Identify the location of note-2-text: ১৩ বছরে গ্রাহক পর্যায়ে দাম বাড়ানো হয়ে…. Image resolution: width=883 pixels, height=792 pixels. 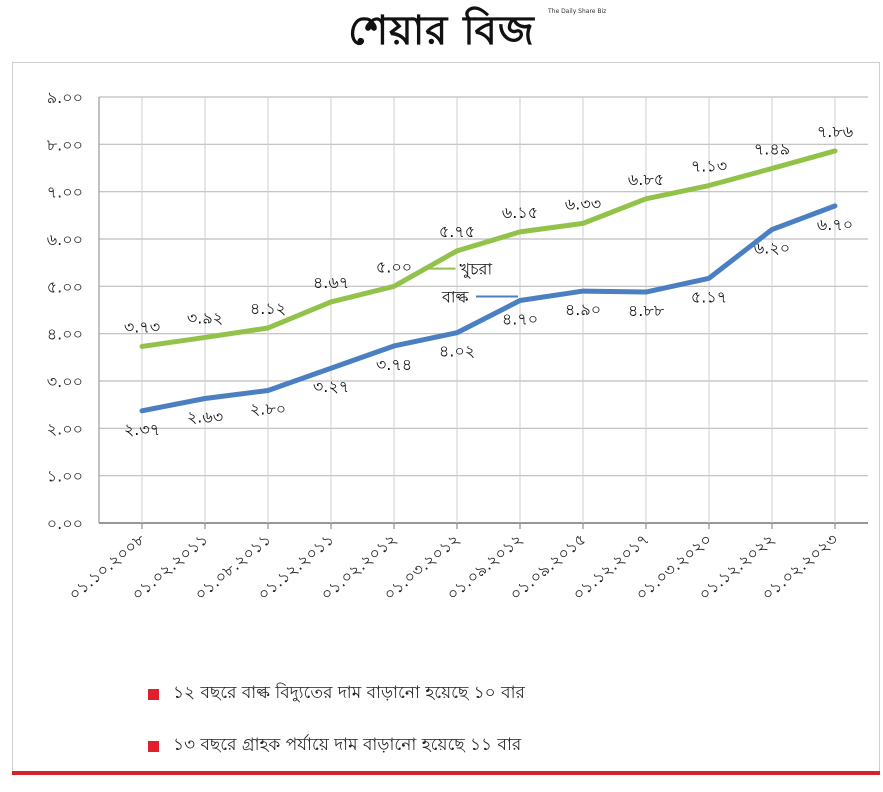
(347, 745).